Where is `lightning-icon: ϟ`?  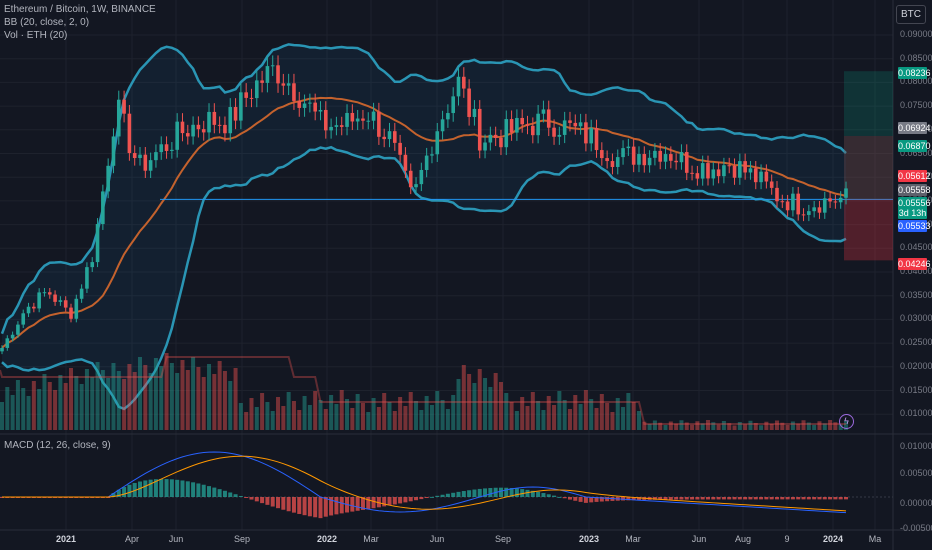
lightning-icon: ϟ is located at coordinates (846, 421).